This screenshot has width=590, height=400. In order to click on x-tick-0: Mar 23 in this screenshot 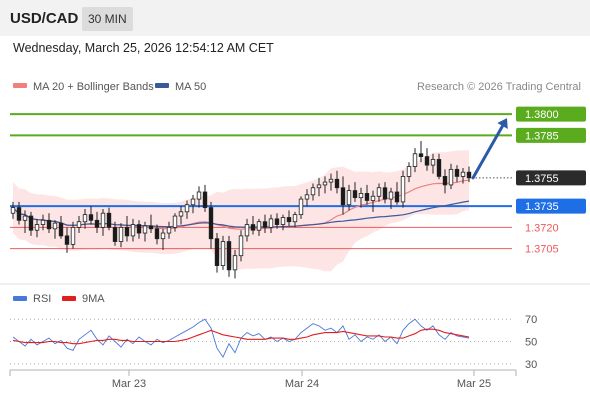, I will do `click(129, 384)`.